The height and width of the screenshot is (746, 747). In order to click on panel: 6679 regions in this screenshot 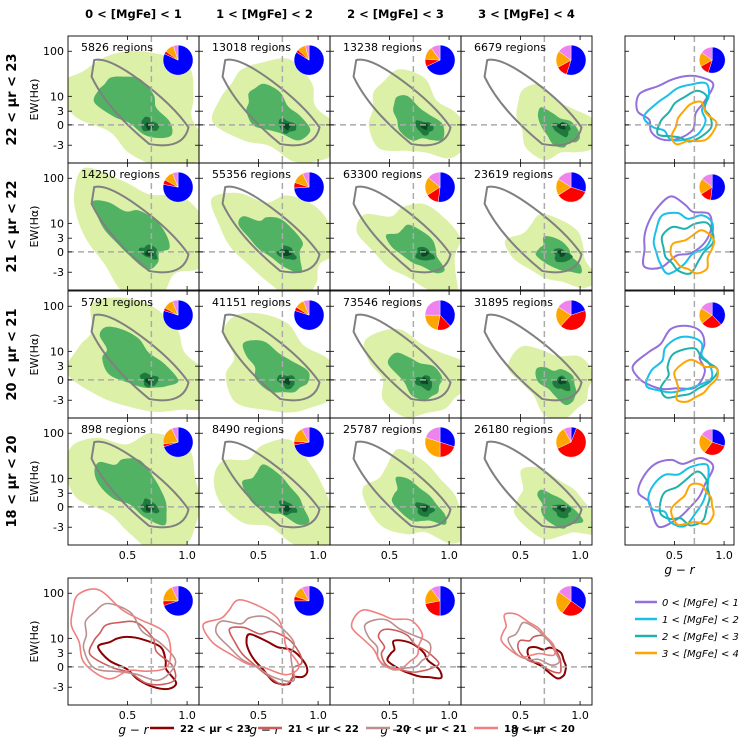, I will do `click(526, 99)`.